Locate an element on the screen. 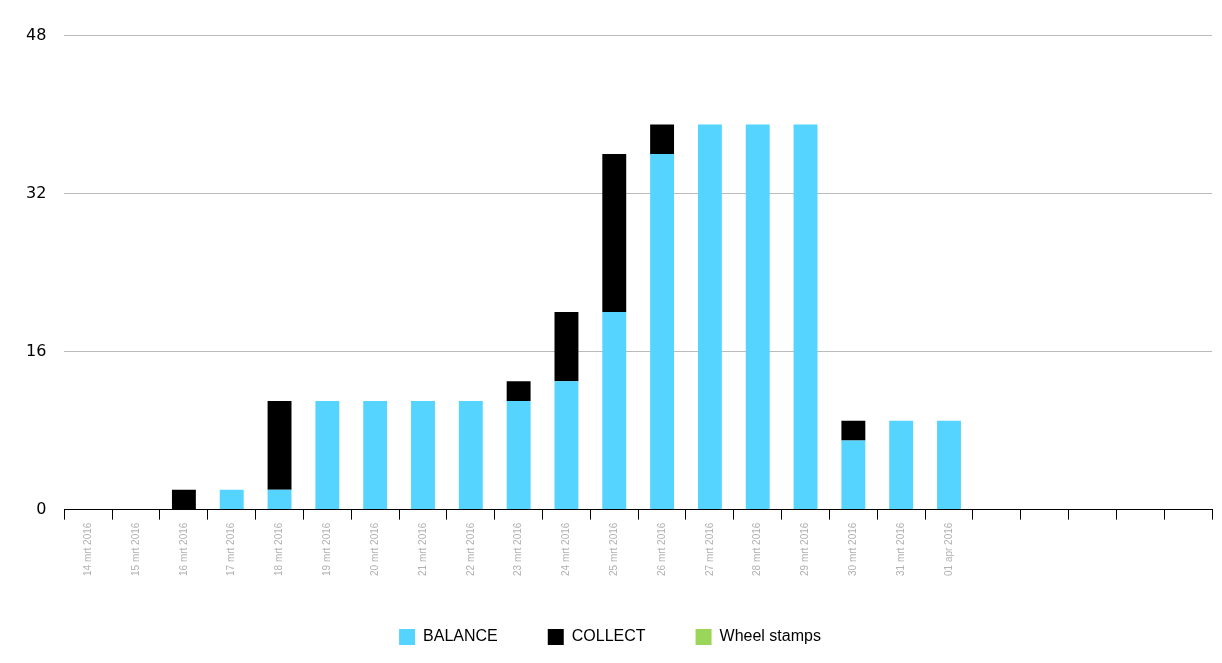  x-tick-label: 22 mrt 2016 is located at coordinates (470, 549).